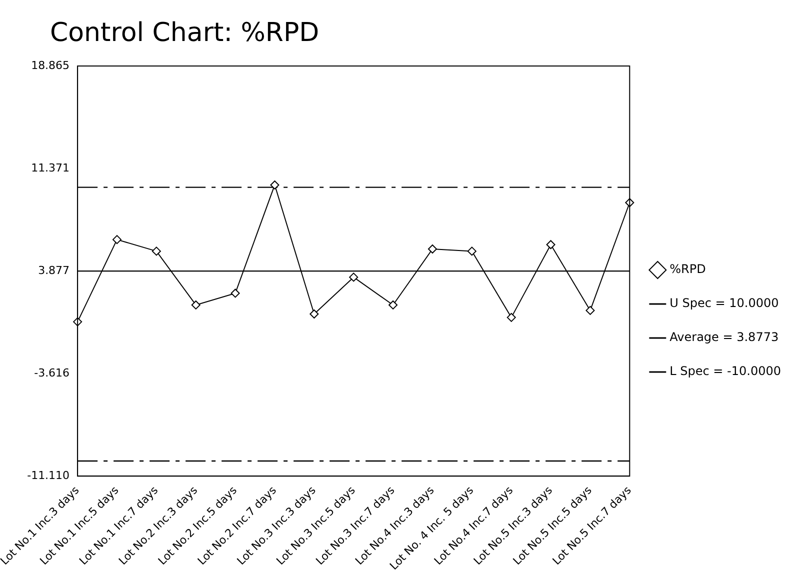 The width and height of the screenshot is (795, 576). Describe the element at coordinates (688, 269) in the screenshot. I see `legend-label: %RPD` at that location.